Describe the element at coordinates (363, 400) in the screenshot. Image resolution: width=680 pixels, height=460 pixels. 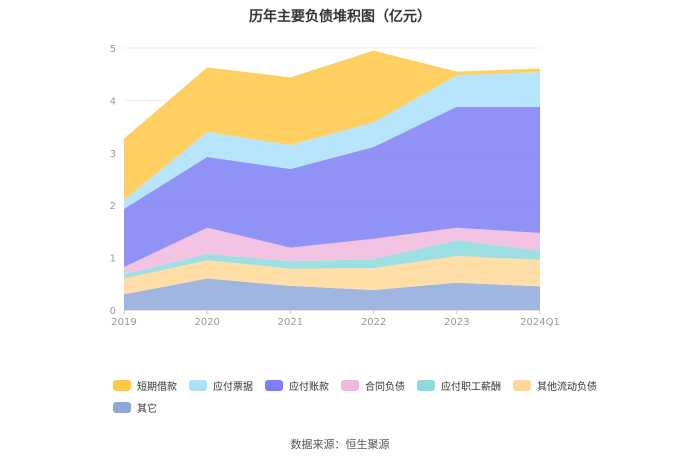
I see `chart-legend: 短期借款 应付票据 应付账款 合同负债 应付职工薪酬 其他流动负债其它` at that location.